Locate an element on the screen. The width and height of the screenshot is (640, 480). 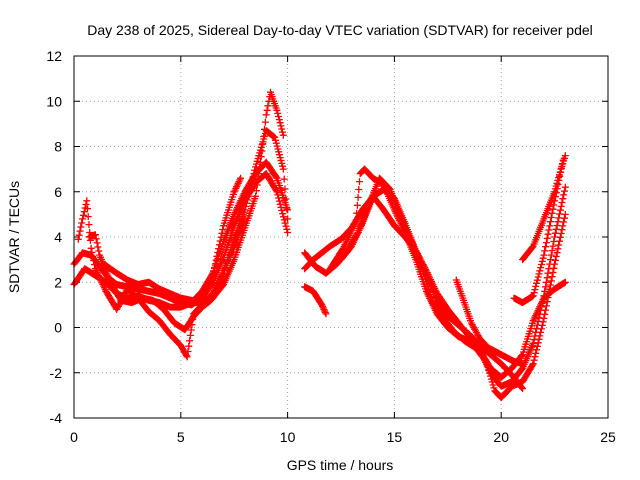
y-tick-label: -4 is located at coordinates (56, 418).